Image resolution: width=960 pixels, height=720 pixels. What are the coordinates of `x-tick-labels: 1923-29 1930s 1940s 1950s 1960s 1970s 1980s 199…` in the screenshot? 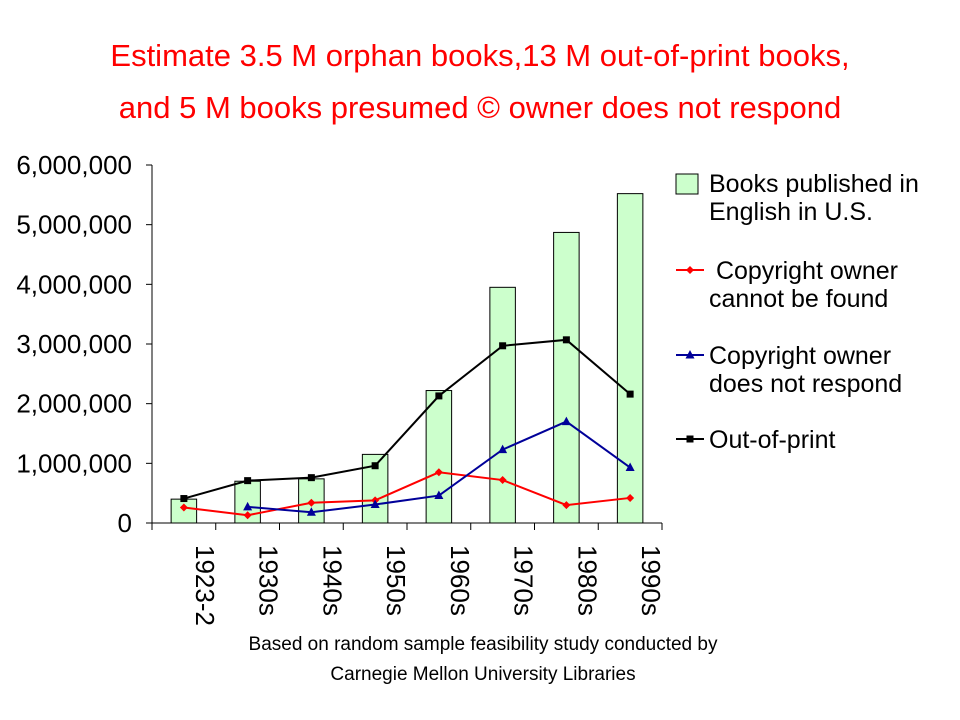 It's located at (428, 587).